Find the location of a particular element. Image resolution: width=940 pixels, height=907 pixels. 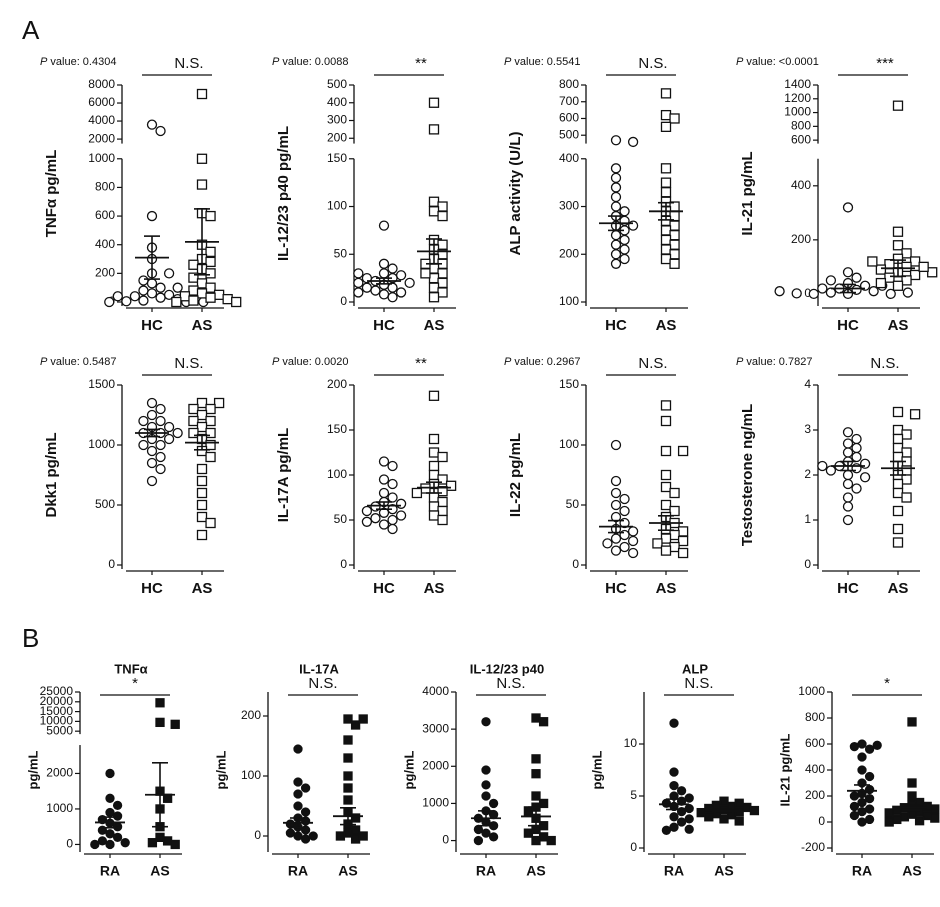

p-value: P value: 0.5487 is located at coordinates (78, 362).